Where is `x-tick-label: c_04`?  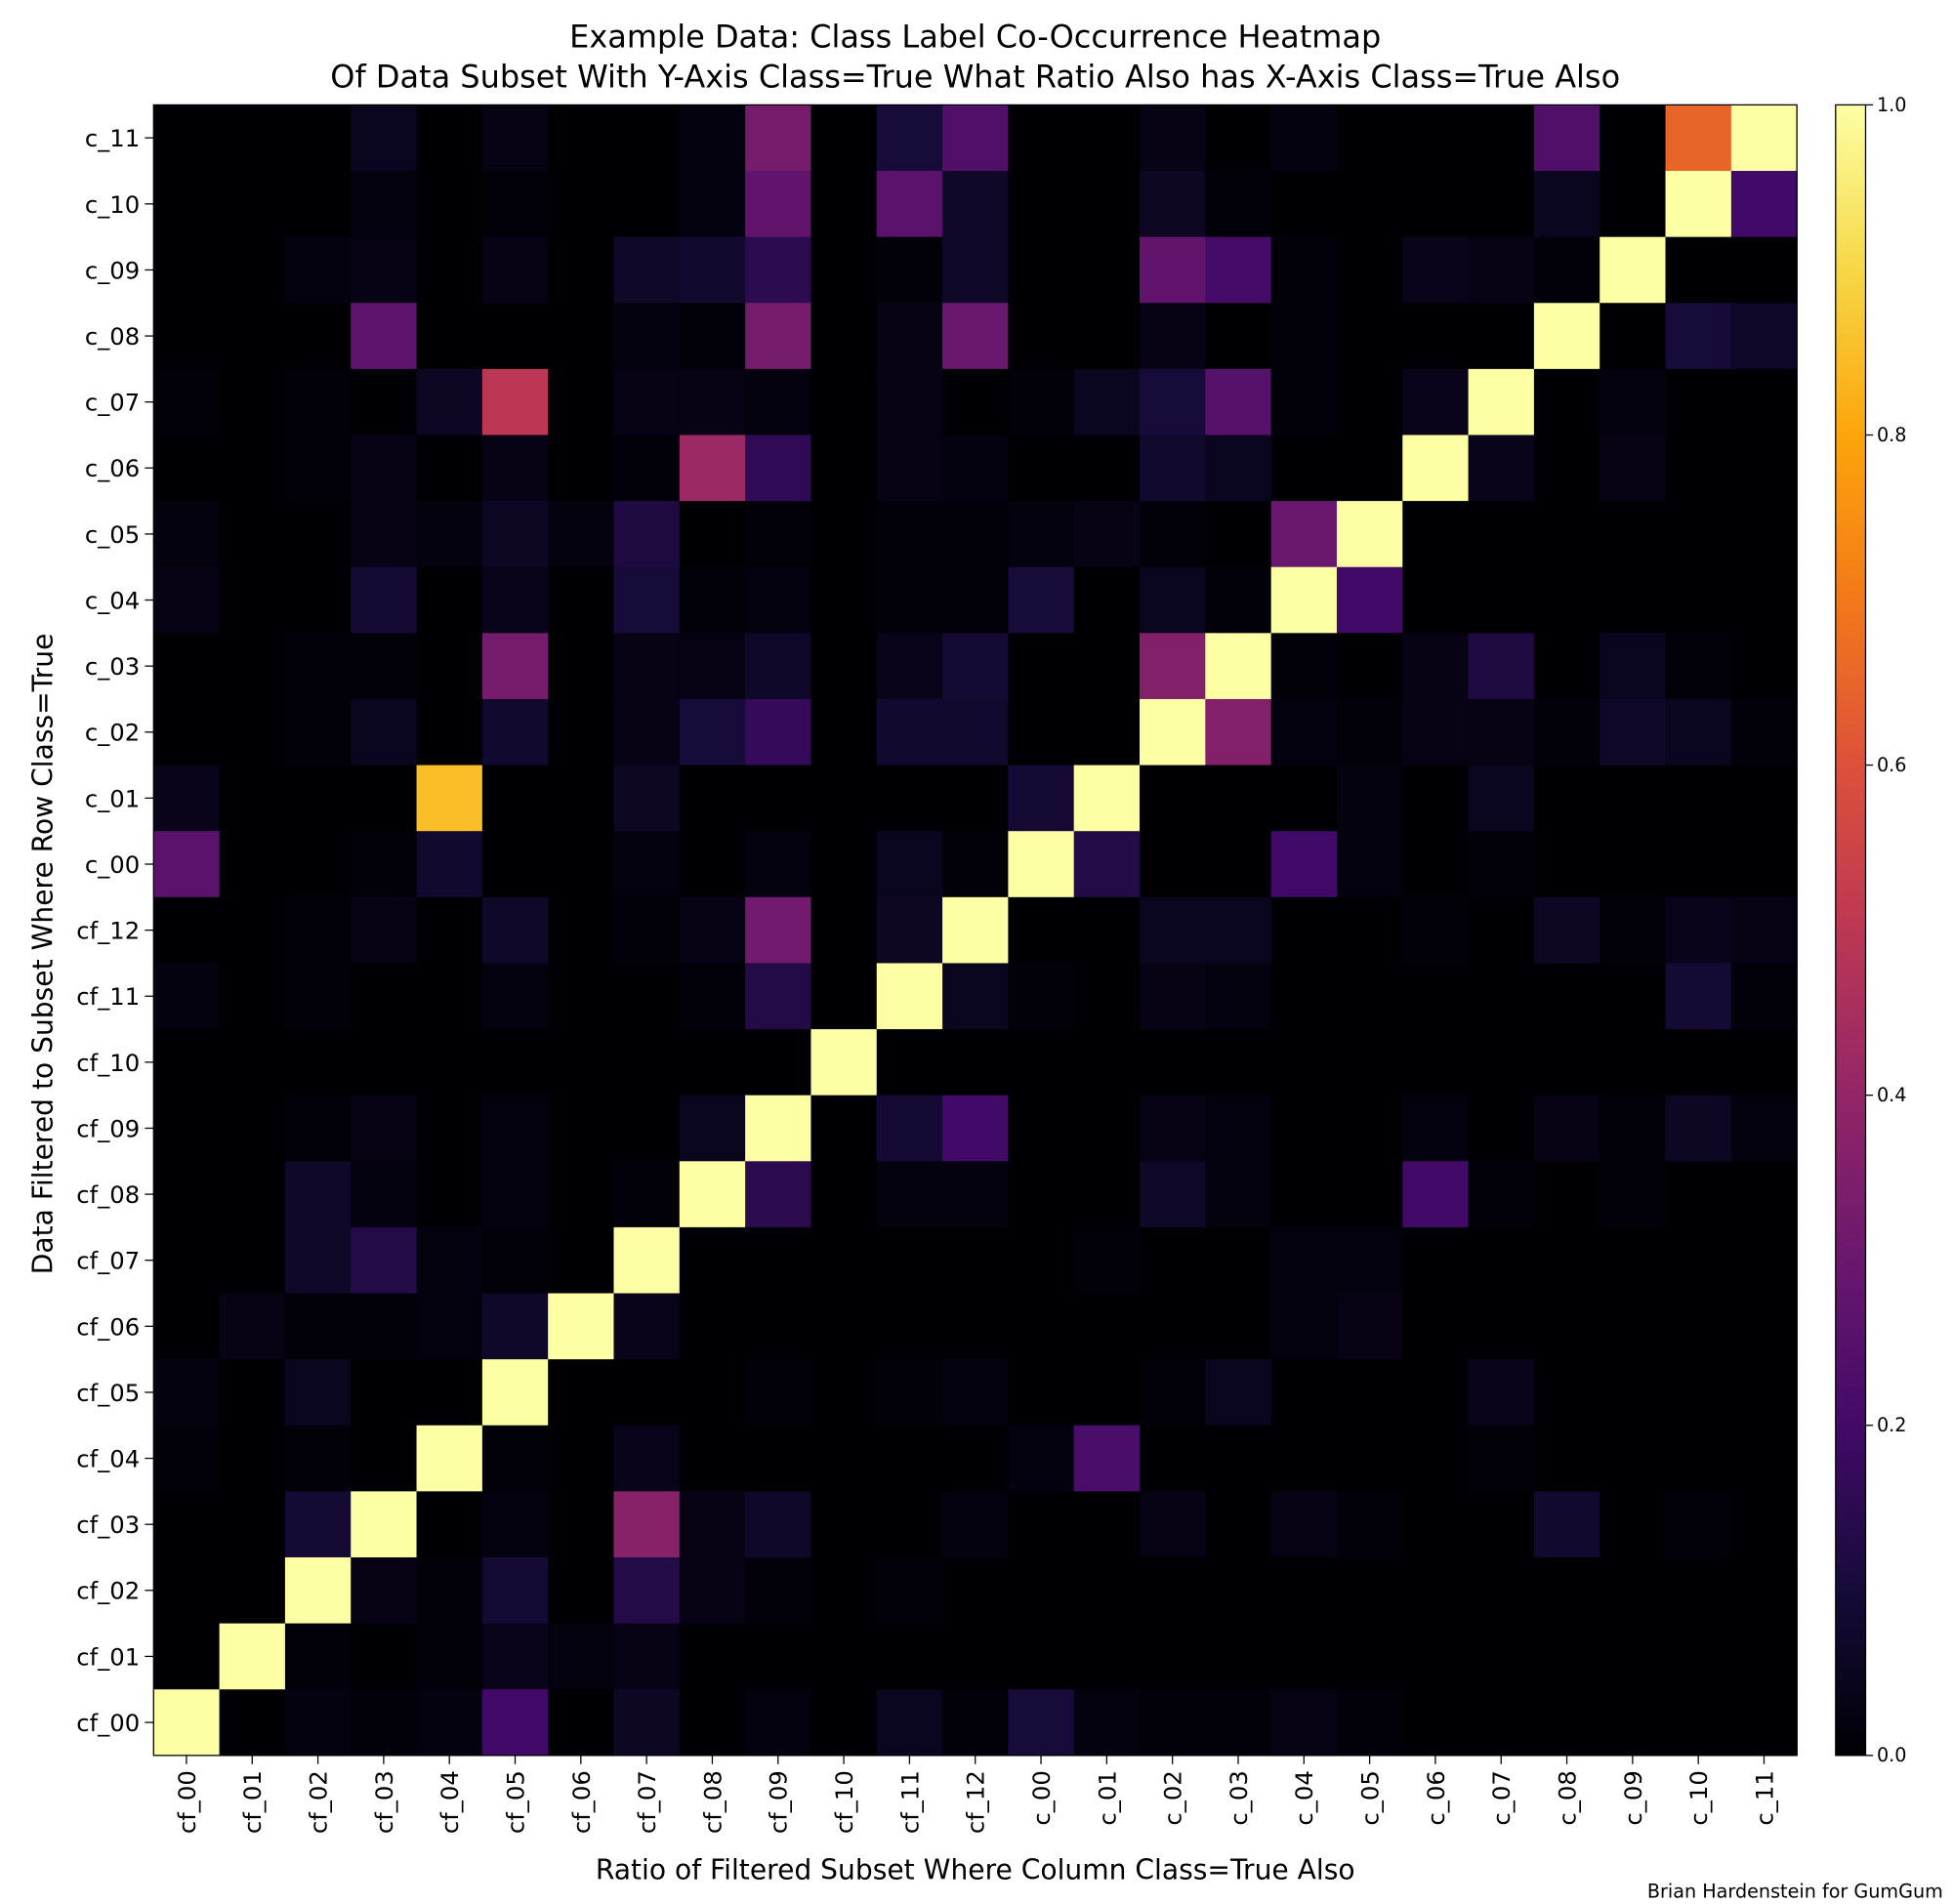 x-tick-label: c_04 is located at coordinates (1304, 1797).